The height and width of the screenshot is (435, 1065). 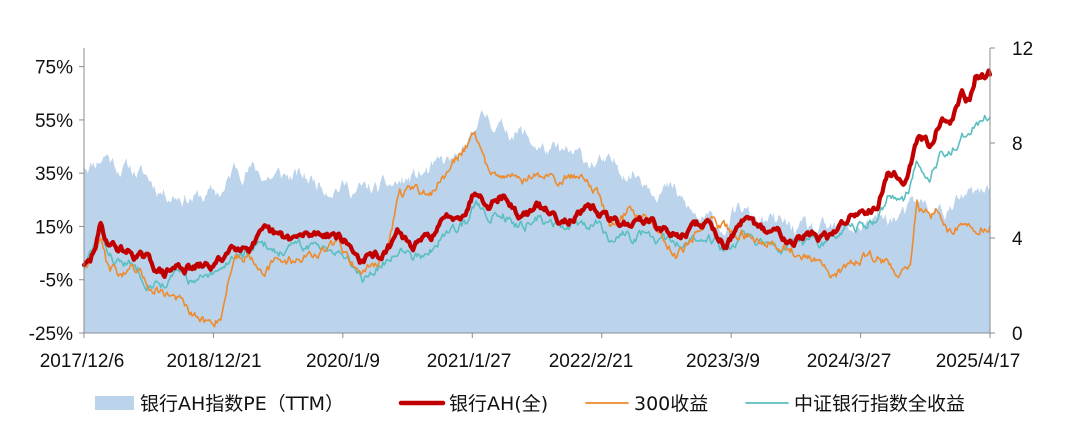 I want to click on y-right-tick-label: 8, so click(x=1017, y=144).